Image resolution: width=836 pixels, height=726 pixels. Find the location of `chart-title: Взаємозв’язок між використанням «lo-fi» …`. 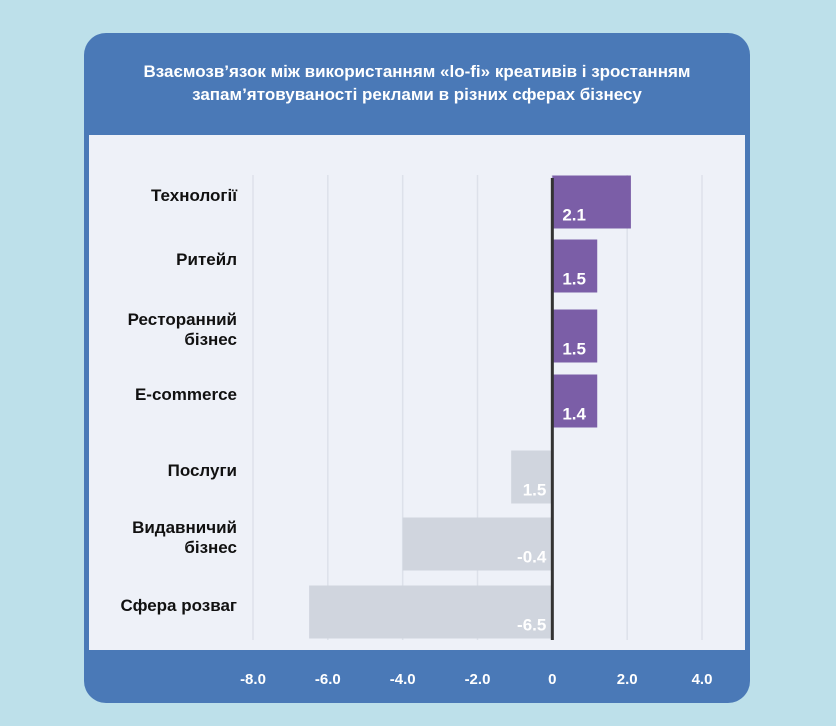

chart-title: Взаємозв’язок між використанням «lo-fi» … is located at coordinates (417, 83).